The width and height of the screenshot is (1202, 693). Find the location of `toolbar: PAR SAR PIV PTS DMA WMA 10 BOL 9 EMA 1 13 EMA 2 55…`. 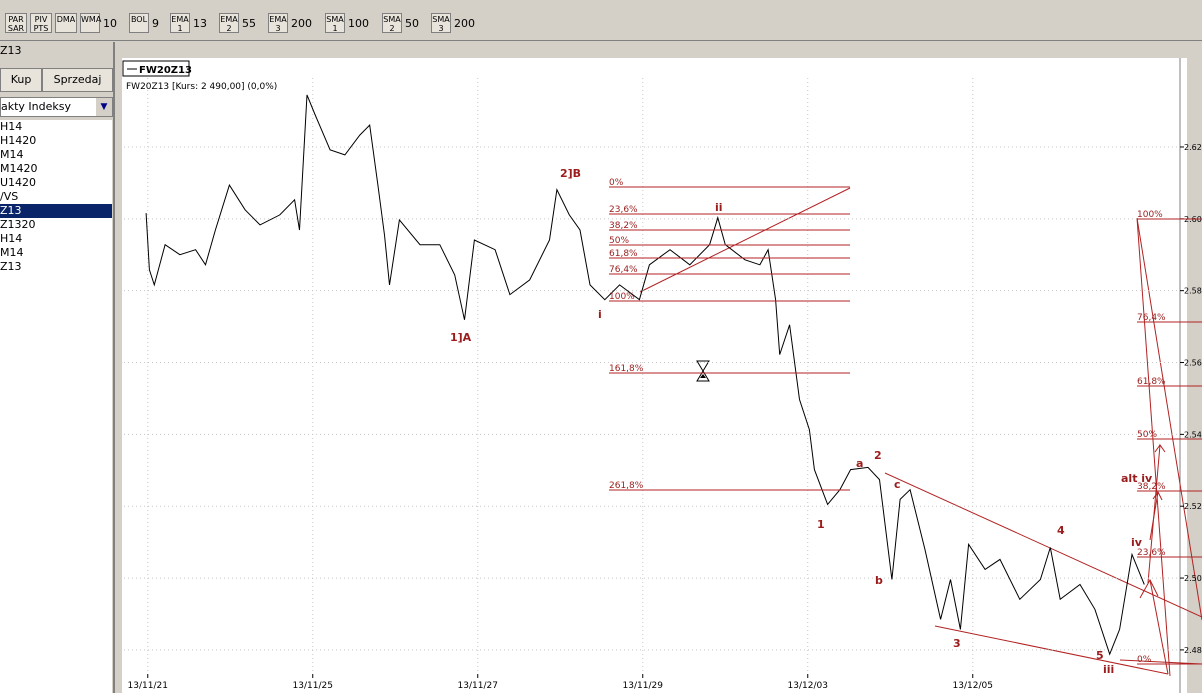

toolbar: PAR SAR PIV PTS DMA WMA 10 BOL 9 EMA 1 13 EMA 2 55… is located at coordinates (601, 20).